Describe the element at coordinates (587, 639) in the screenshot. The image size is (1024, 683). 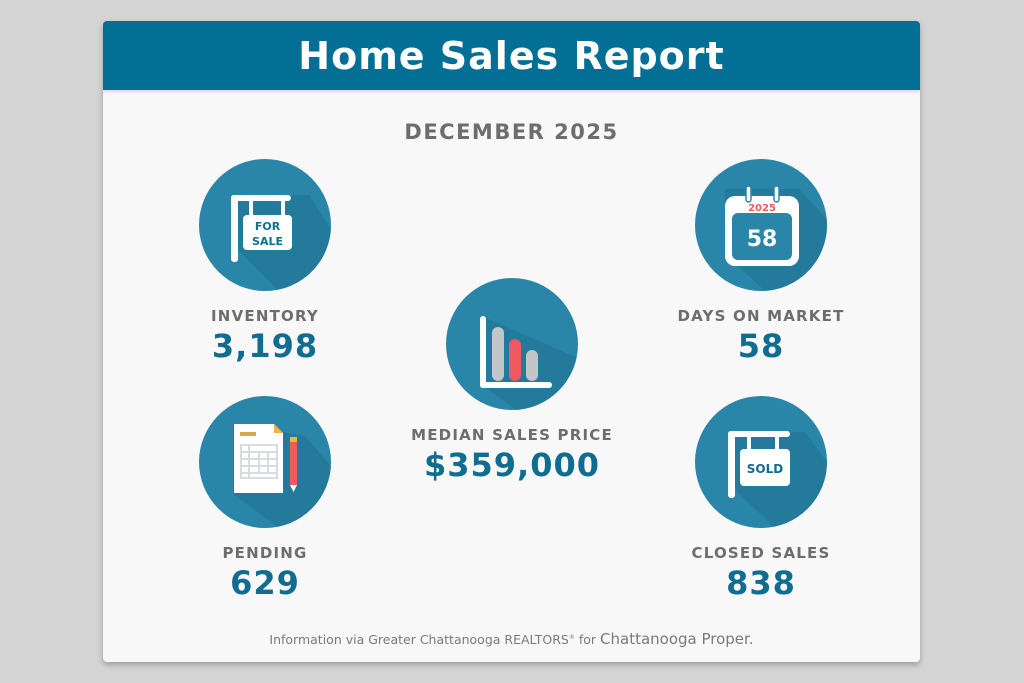
I see `footer-middle: for` at that location.